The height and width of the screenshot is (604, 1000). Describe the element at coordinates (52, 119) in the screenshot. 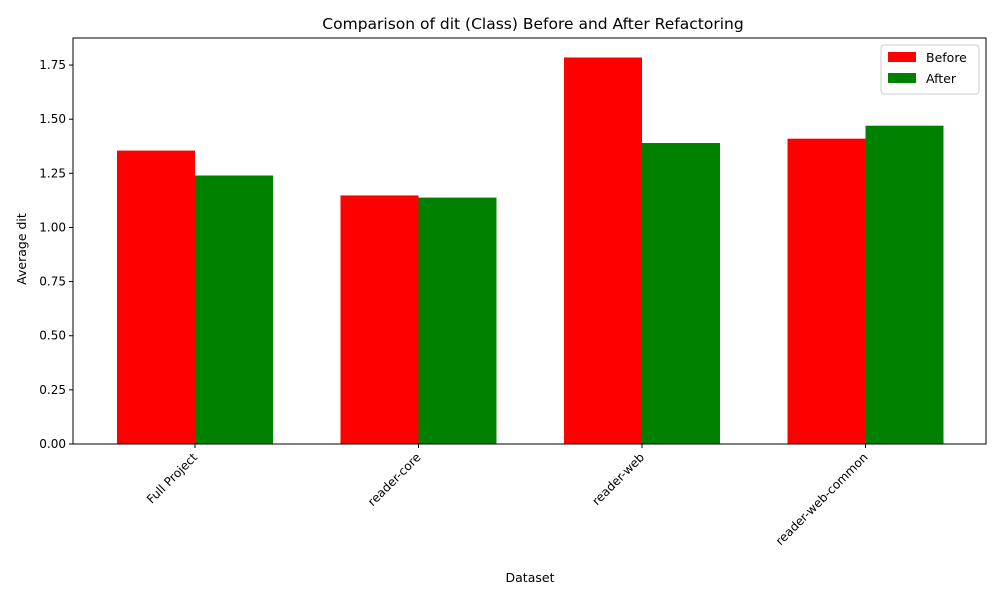

I see `y-tick-label: 1.50` at that location.